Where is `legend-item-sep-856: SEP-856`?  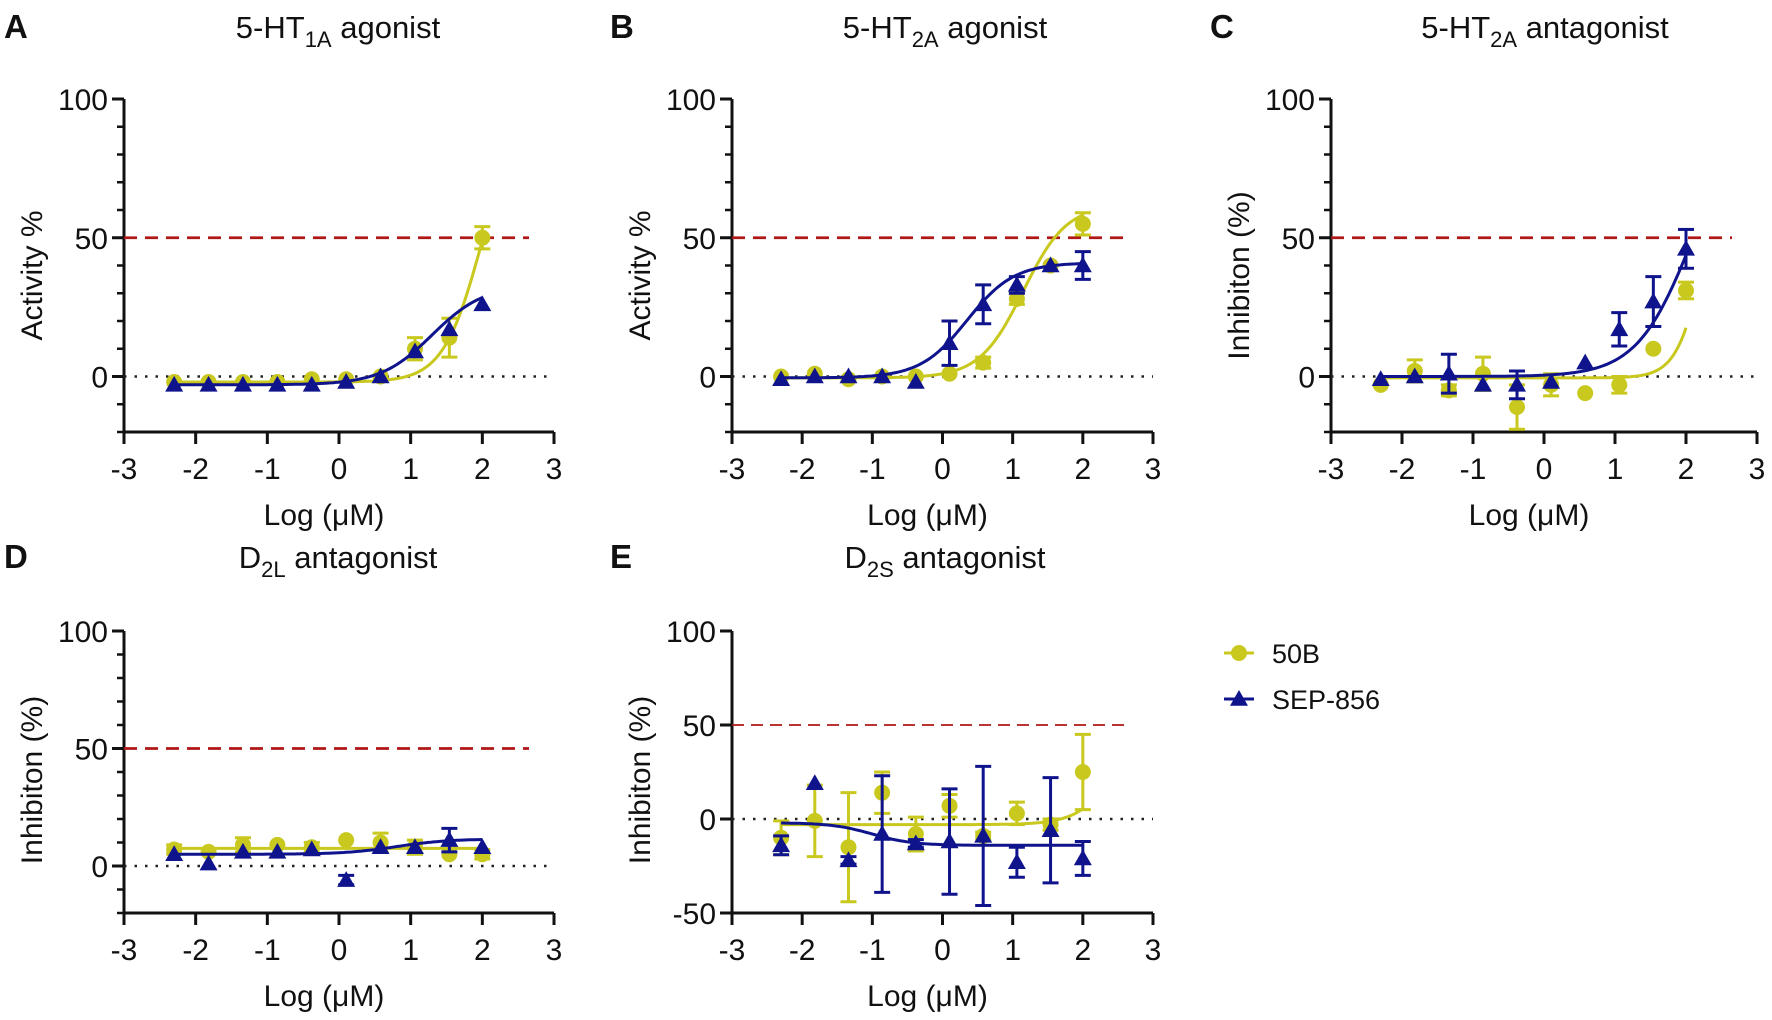
legend-item-sep-856: SEP-856 is located at coordinates (1302, 700).